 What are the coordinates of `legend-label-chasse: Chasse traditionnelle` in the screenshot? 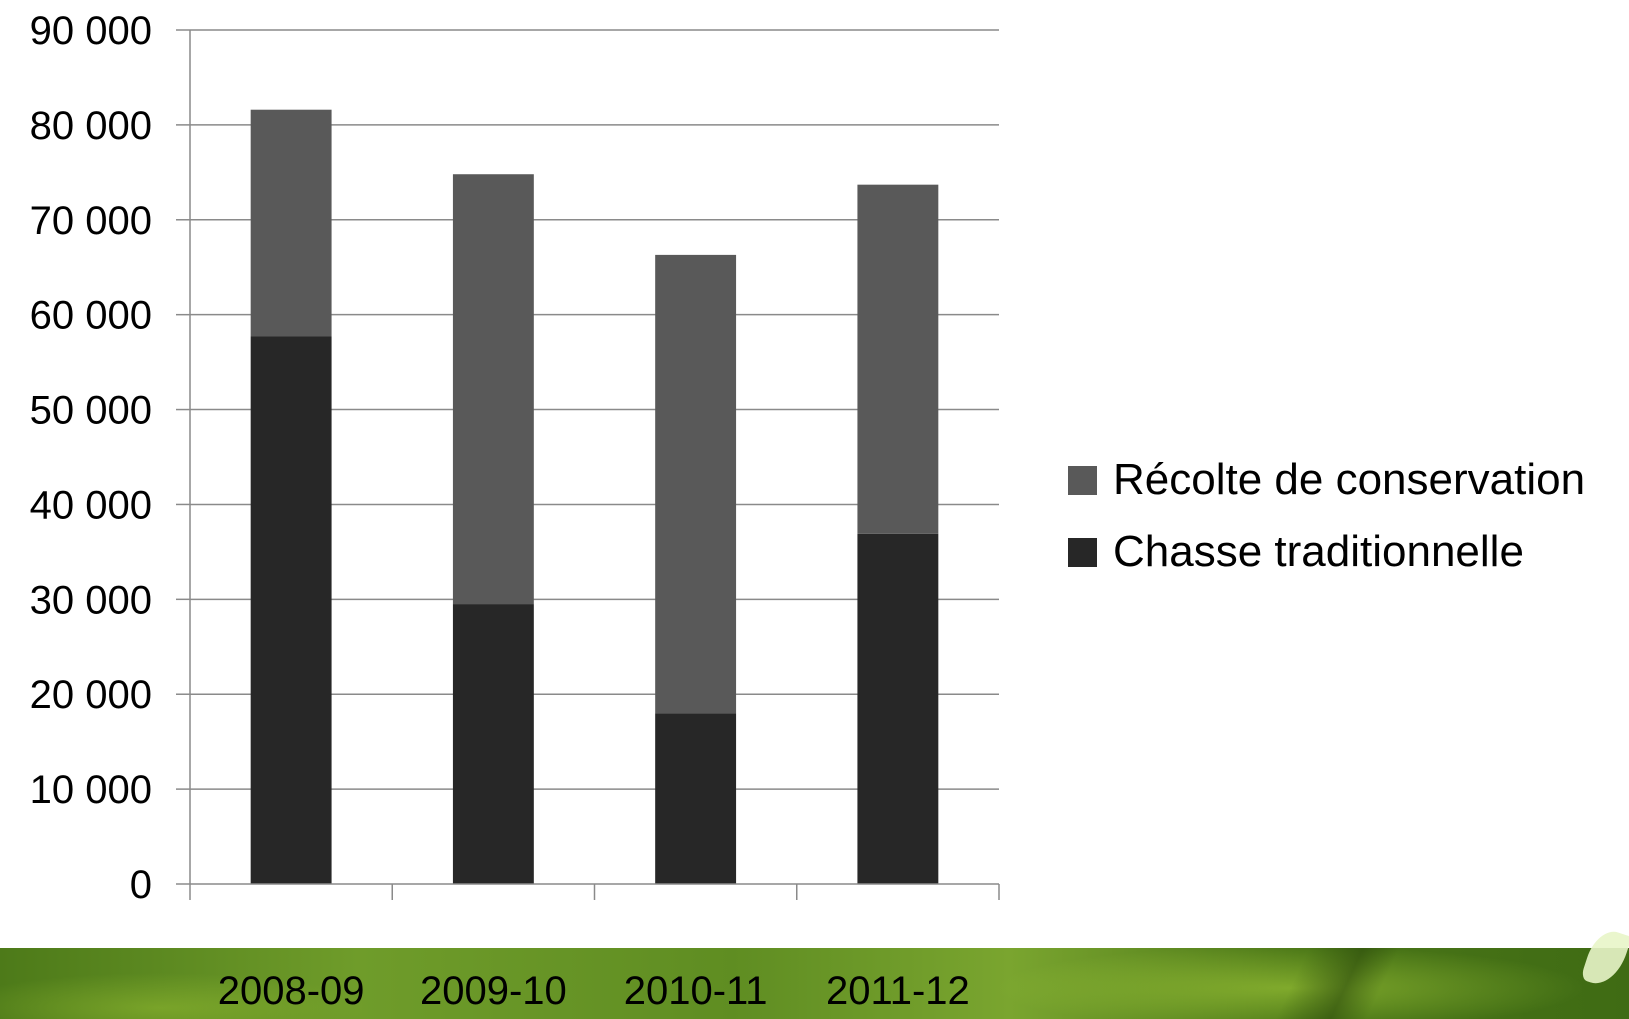 It's located at (1318, 551).